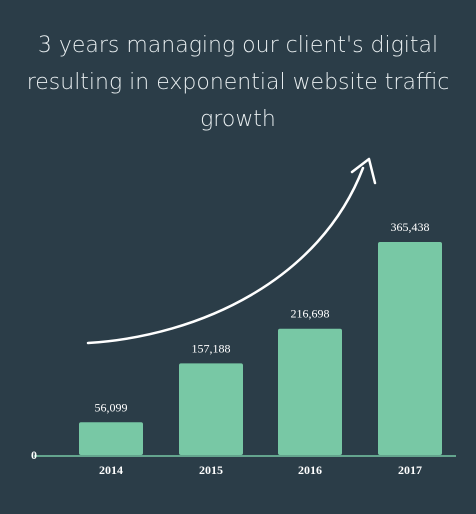  What do you see at coordinates (111, 407) in the screenshot?
I see `data-label-2014: 56,099` at bounding box center [111, 407].